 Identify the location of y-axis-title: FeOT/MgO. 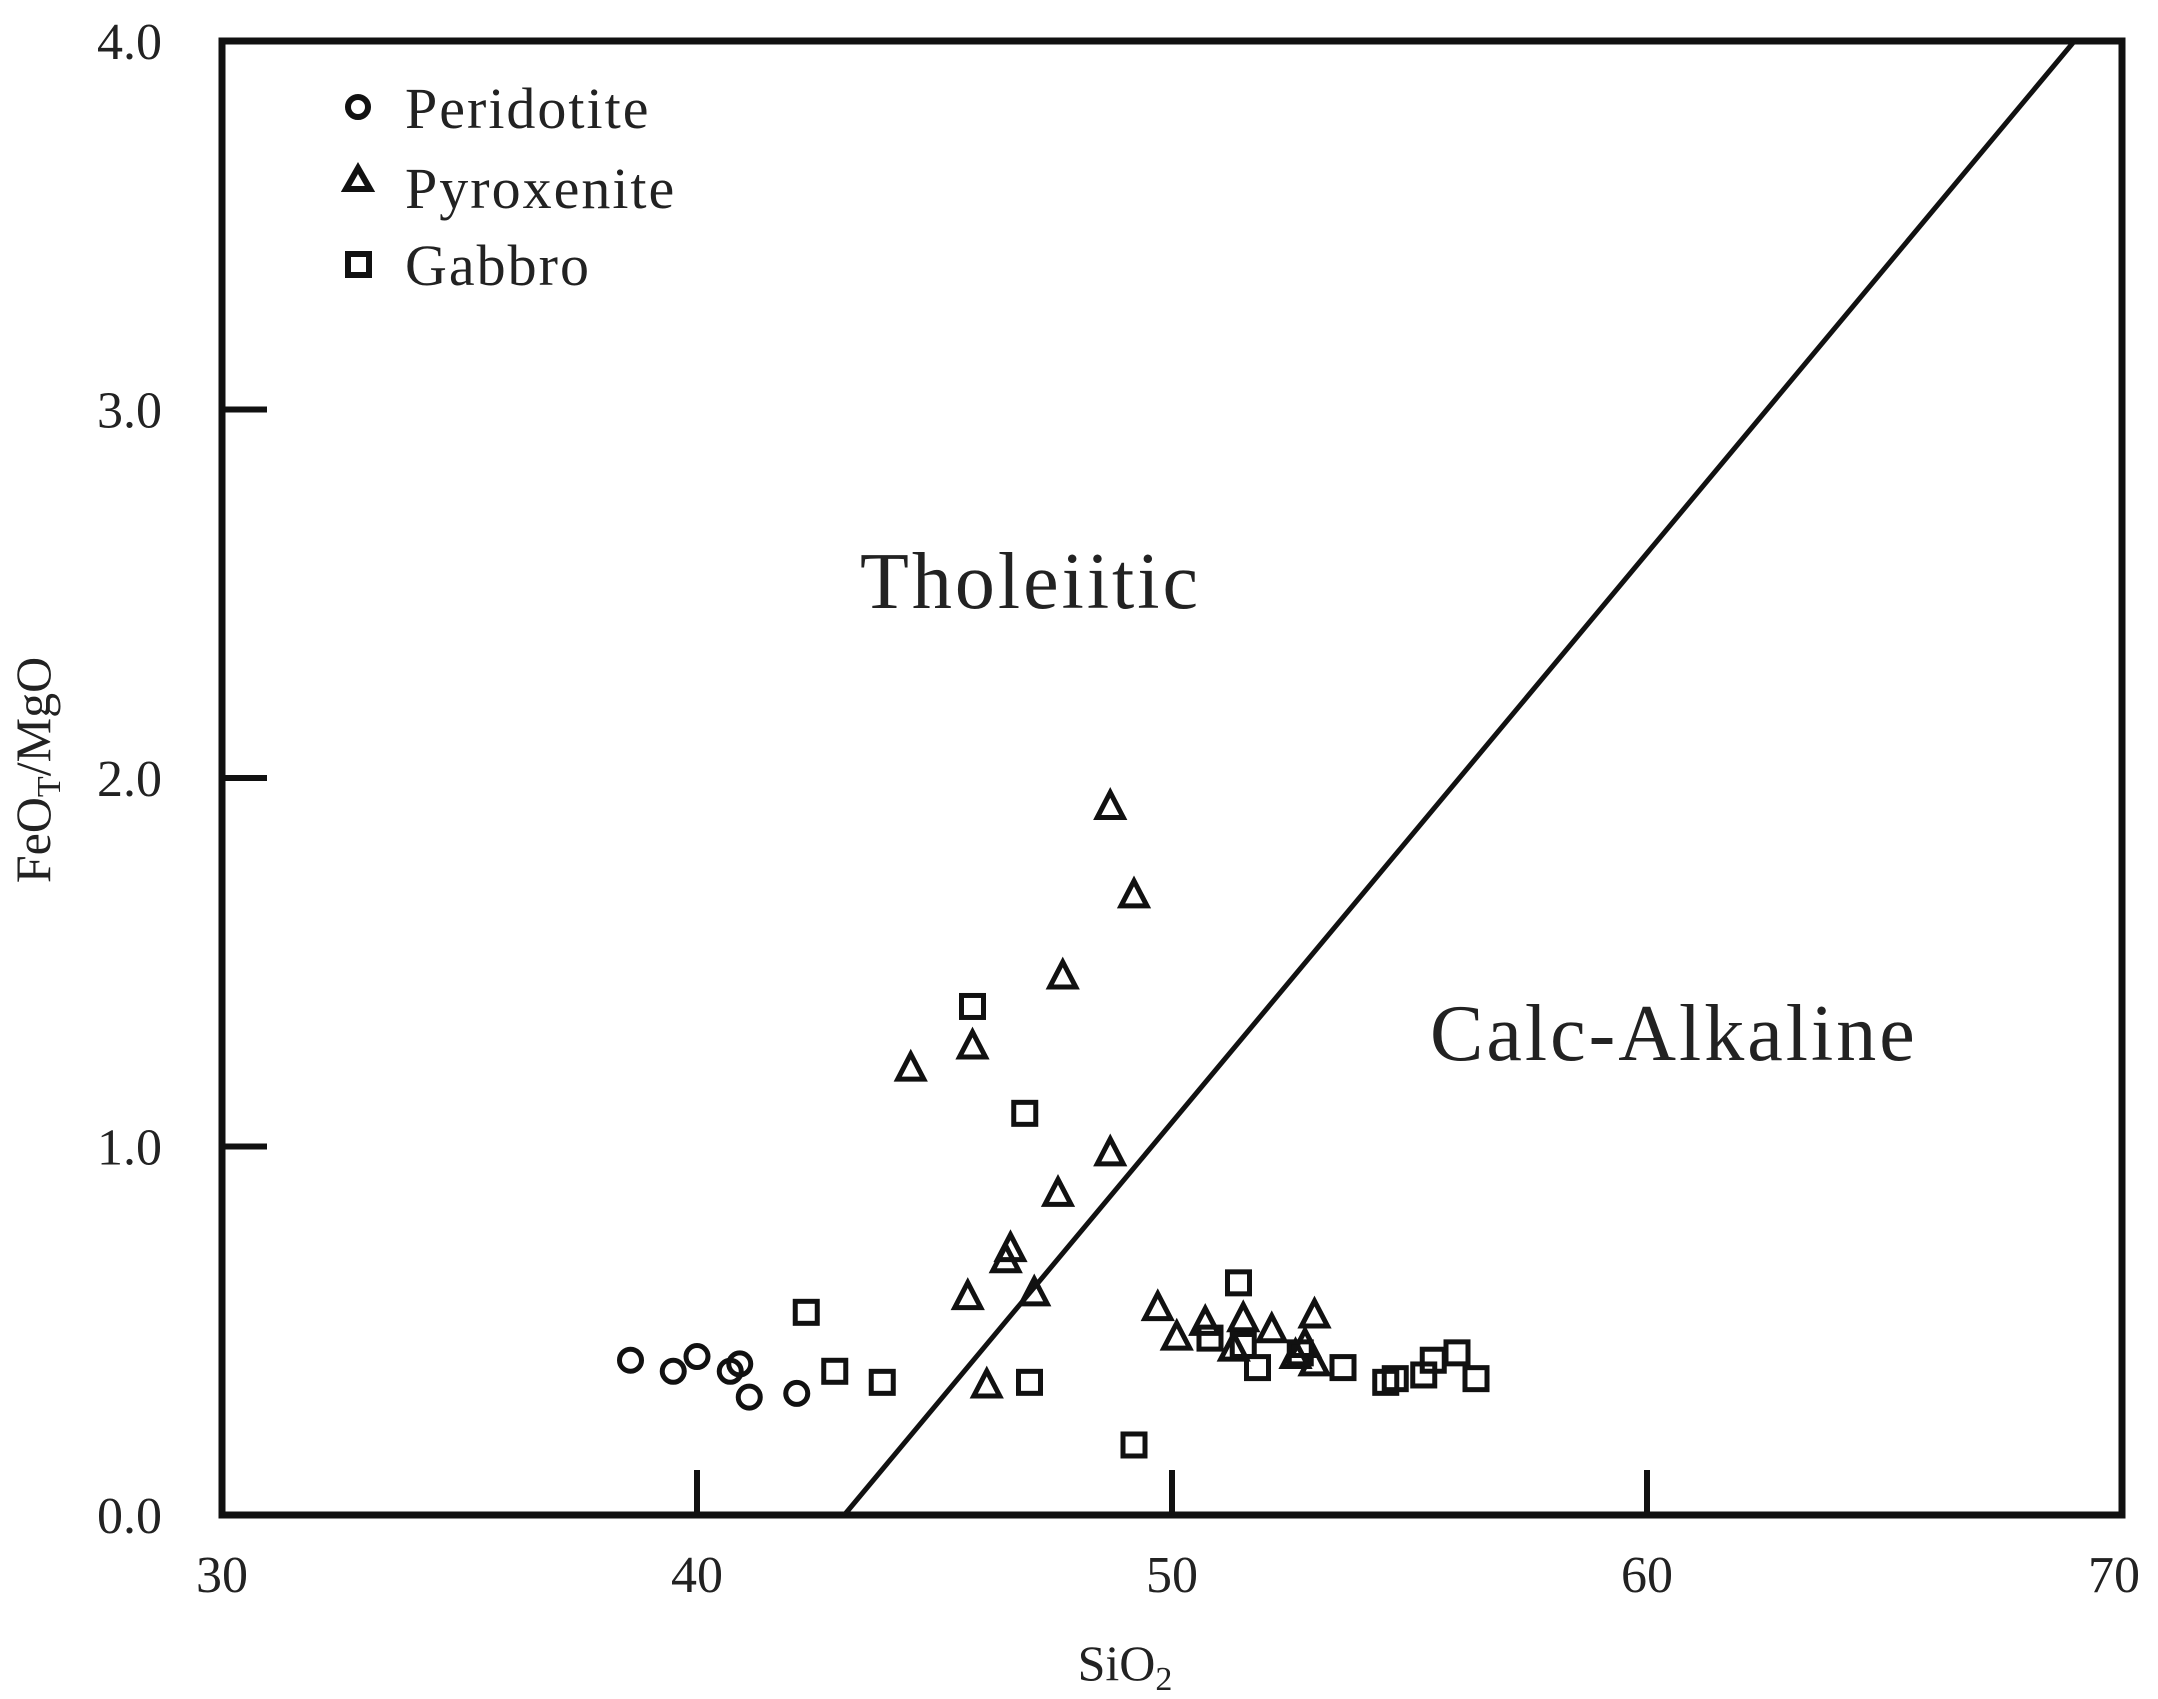
(36, 770).